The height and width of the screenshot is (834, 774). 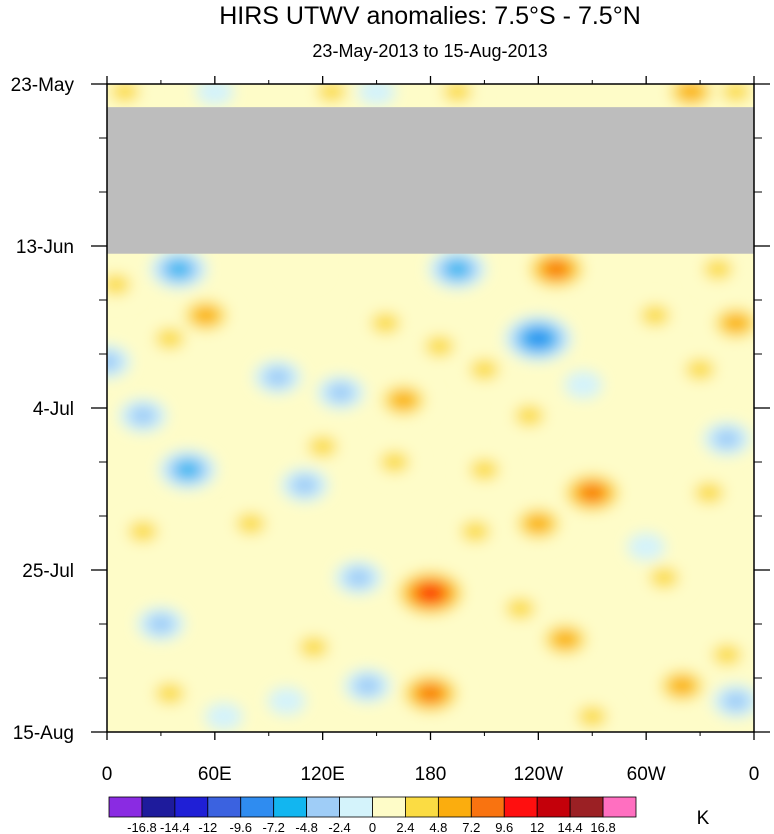 What do you see at coordinates (405, 827) in the screenshot?
I see `colorbar-label: 2.4` at bounding box center [405, 827].